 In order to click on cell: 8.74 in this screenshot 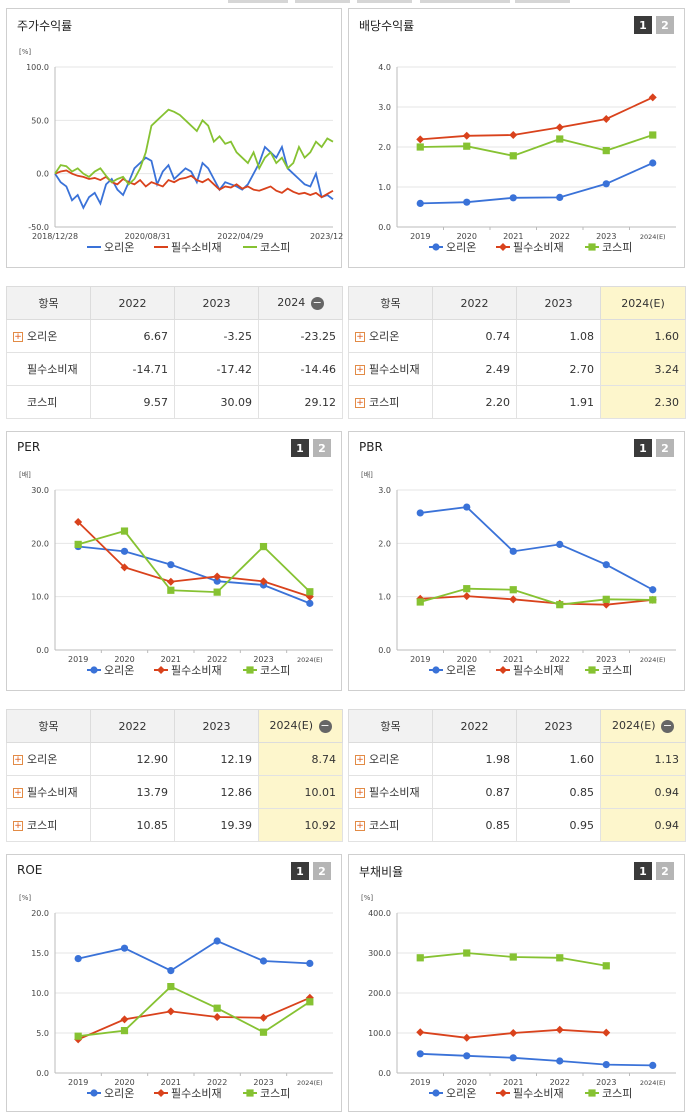, I will do `click(300, 759)`.